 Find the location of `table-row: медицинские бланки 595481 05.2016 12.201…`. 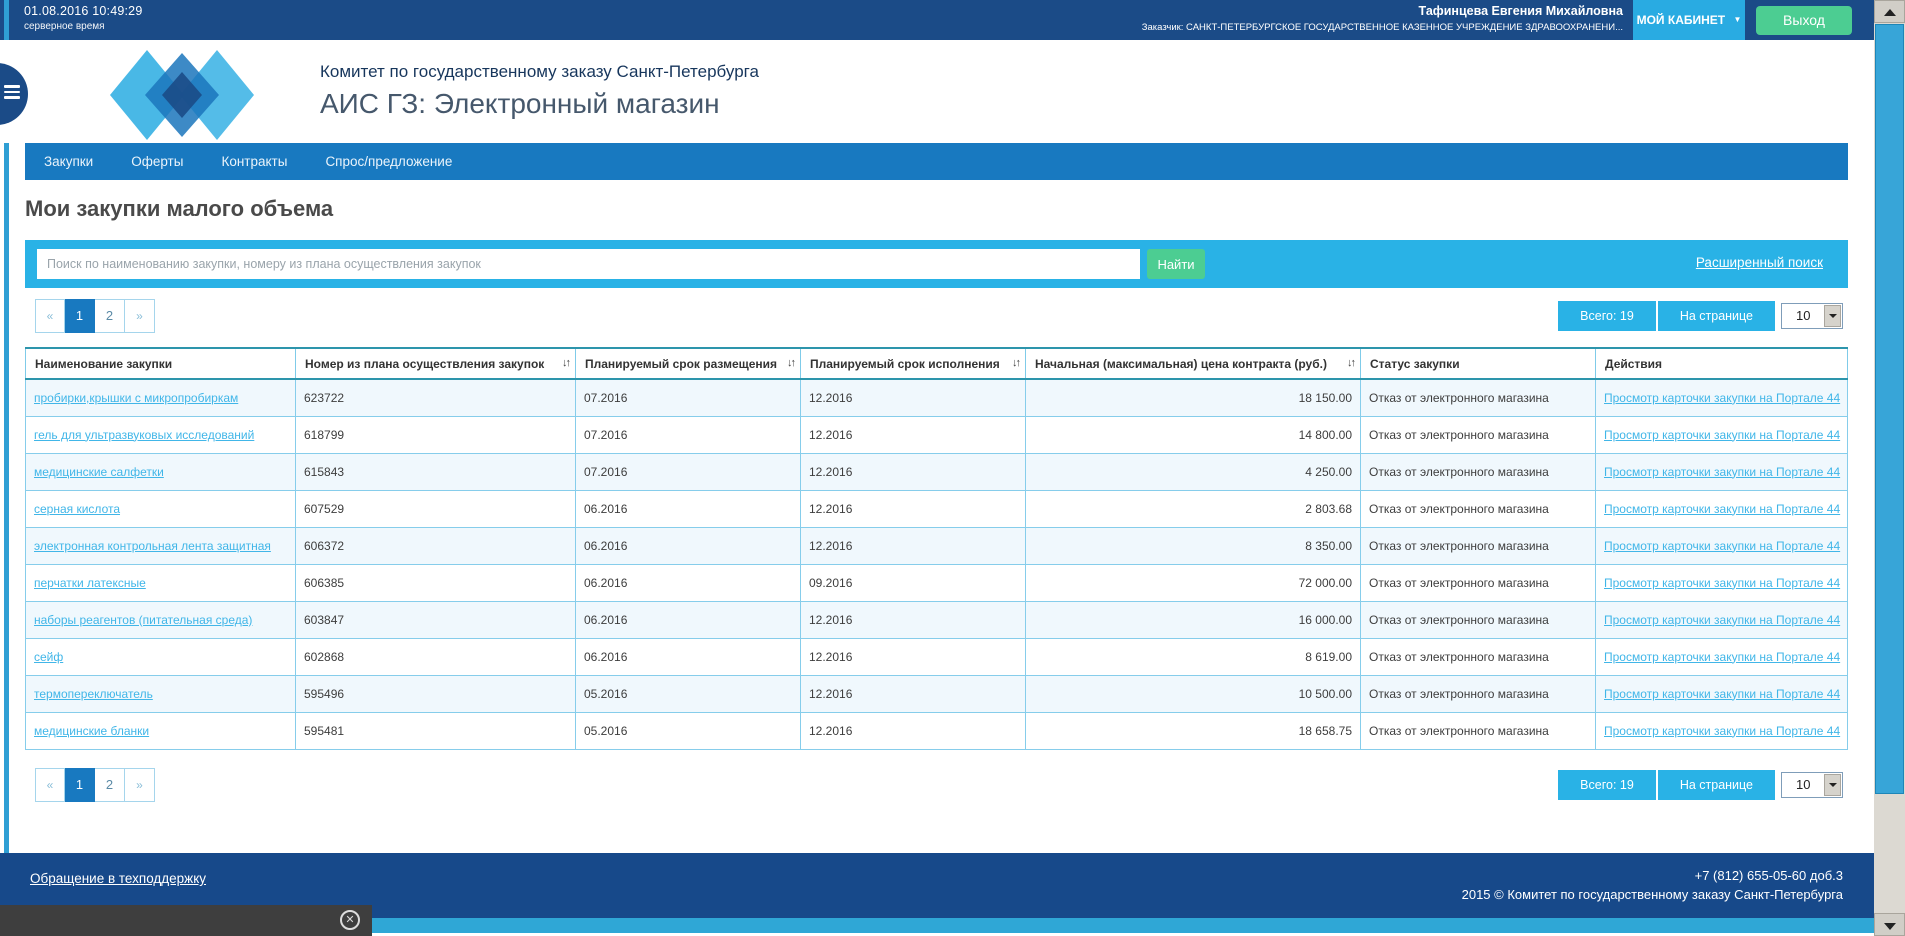

table-row: медицинские бланки 595481 05.2016 12.201… is located at coordinates (936, 730).